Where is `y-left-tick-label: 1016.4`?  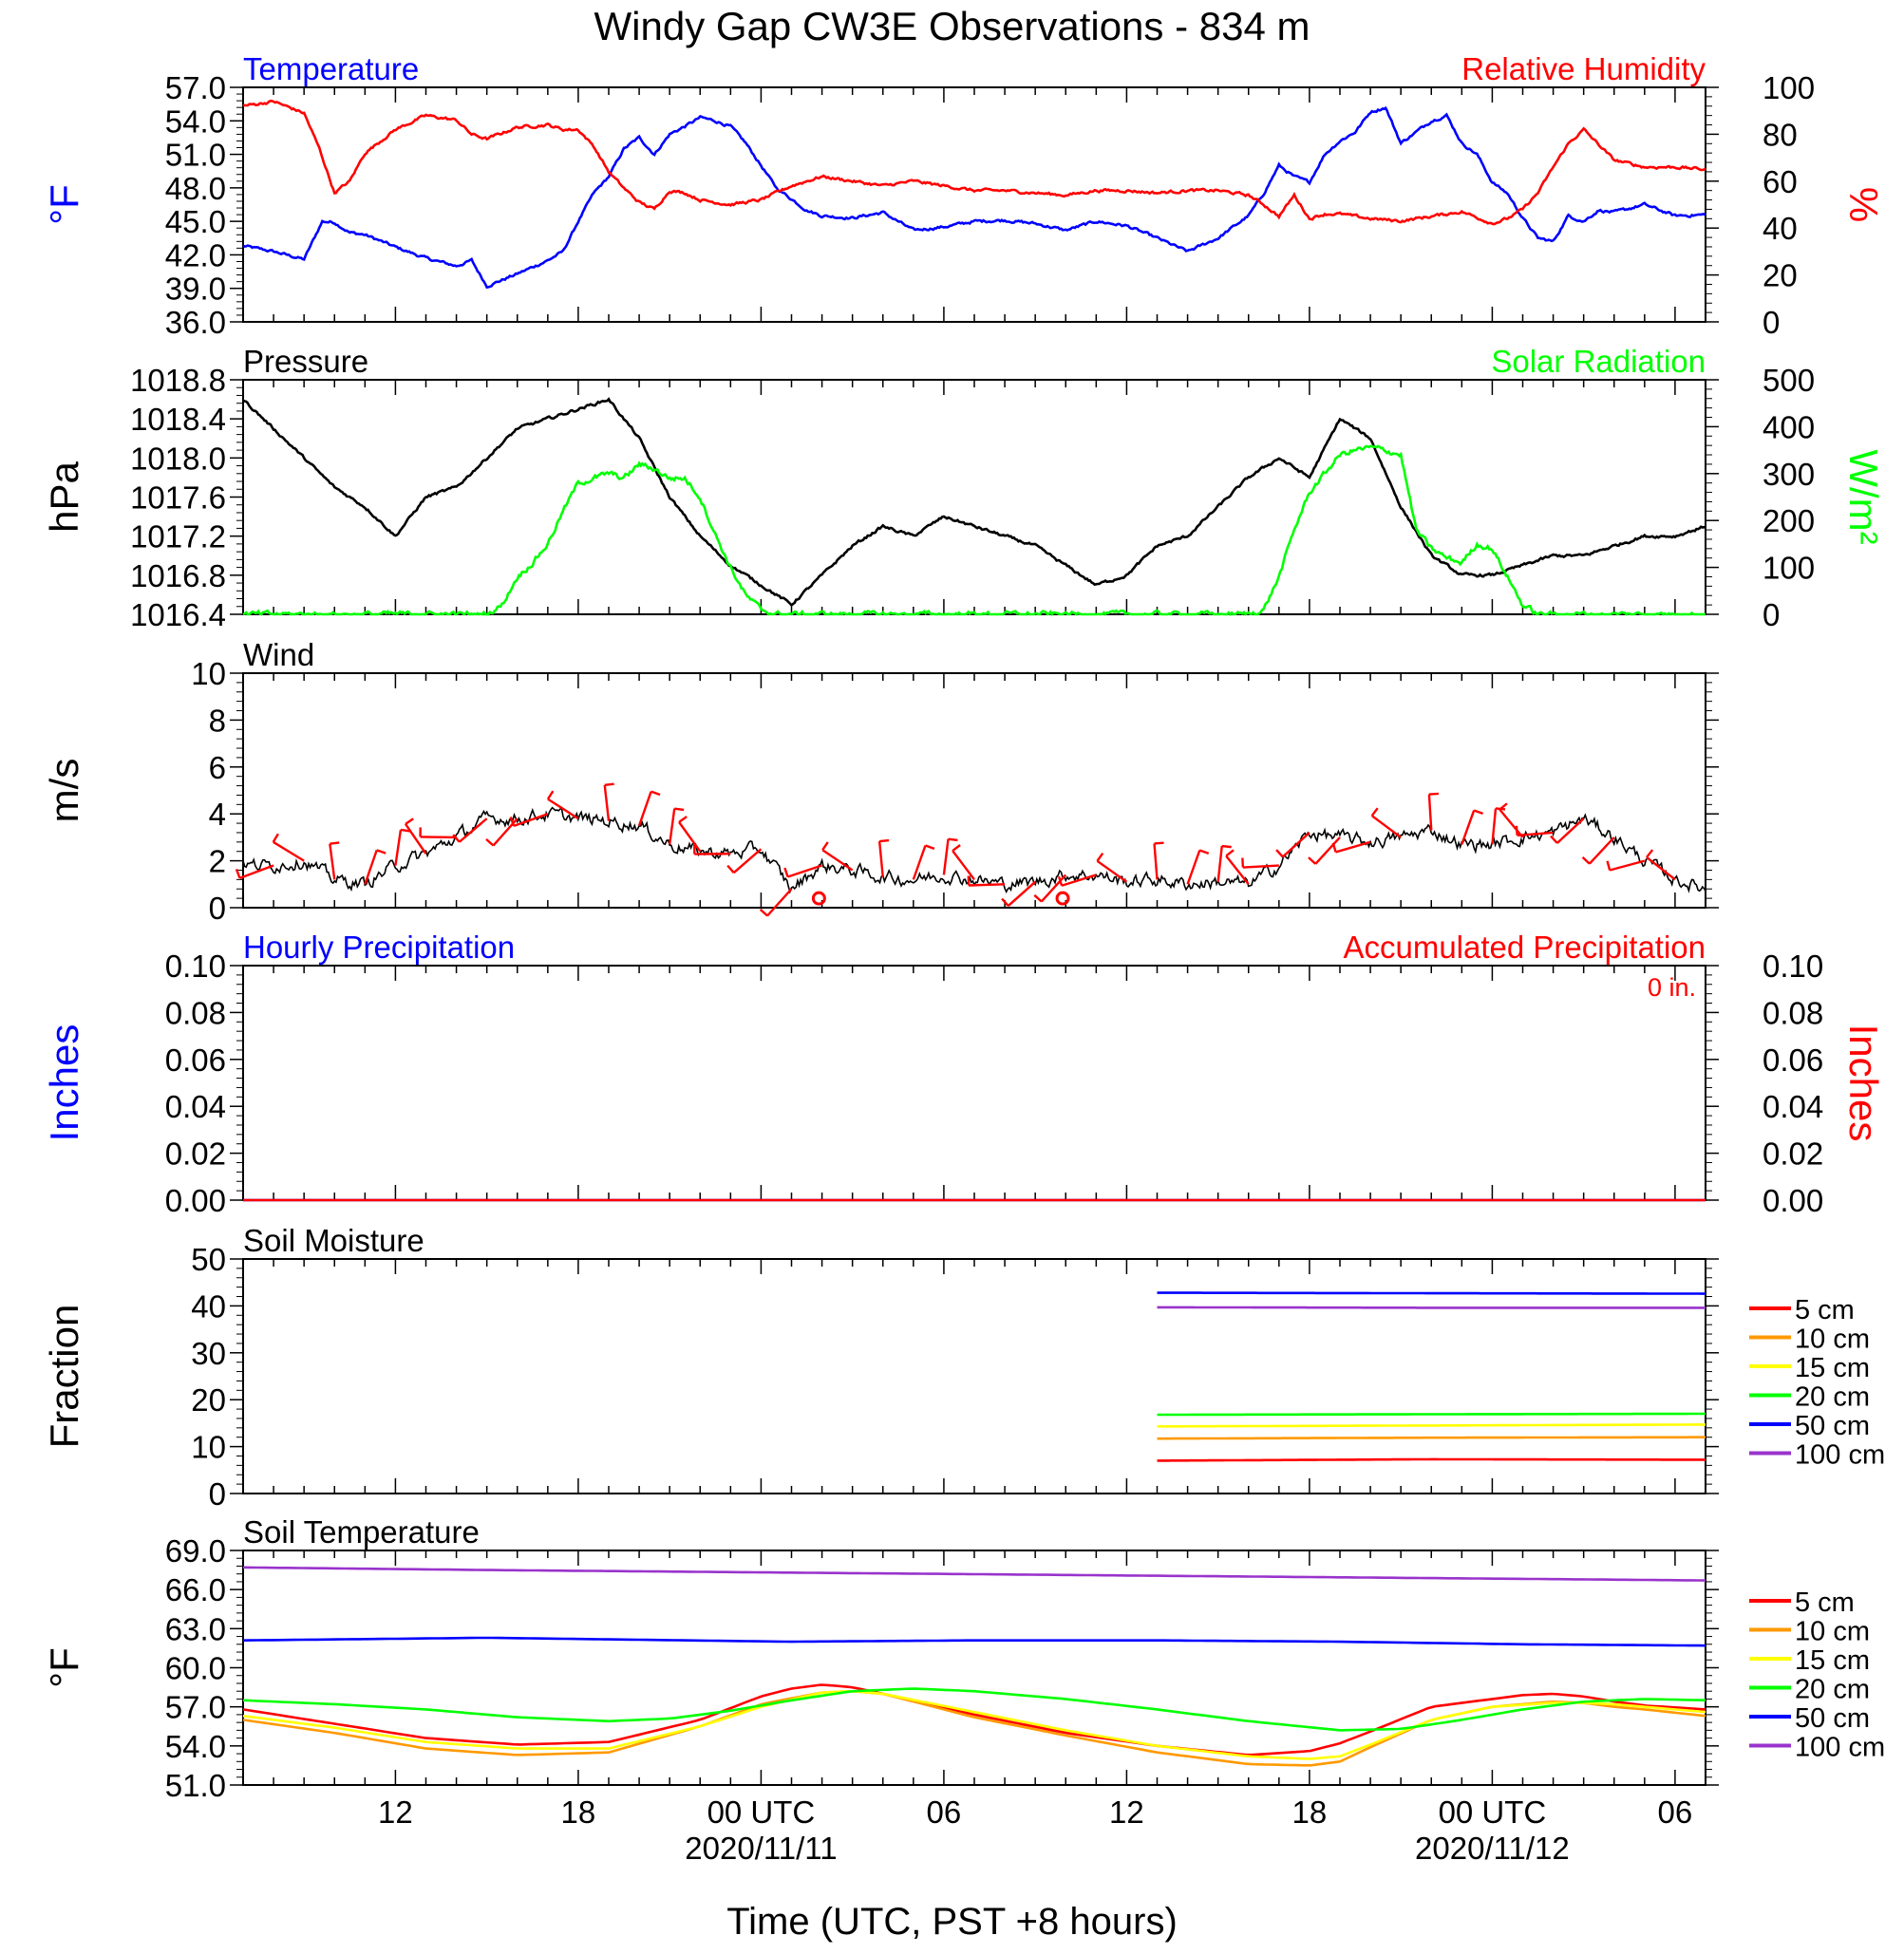
y-left-tick-label: 1016.4 is located at coordinates (178, 614).